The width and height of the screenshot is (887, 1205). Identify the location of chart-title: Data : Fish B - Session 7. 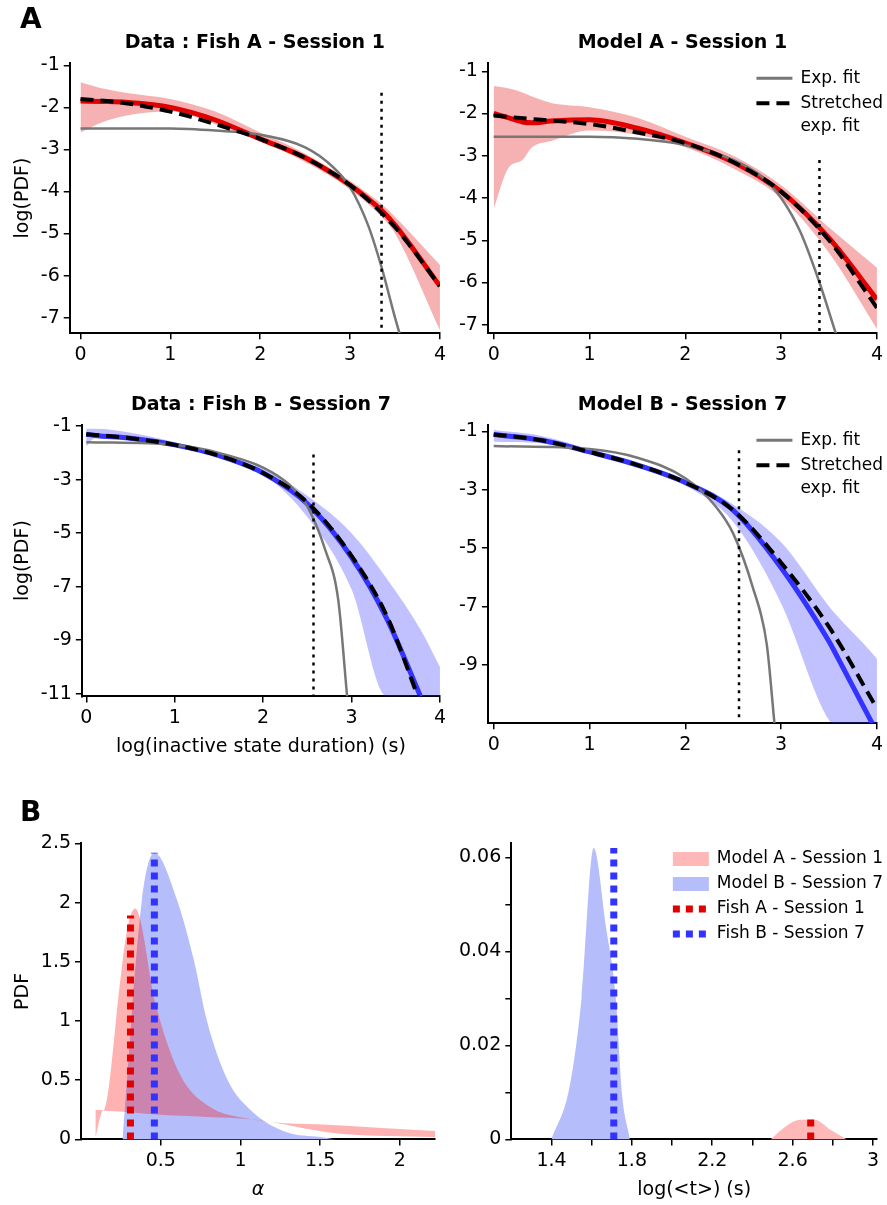
(260, 403).